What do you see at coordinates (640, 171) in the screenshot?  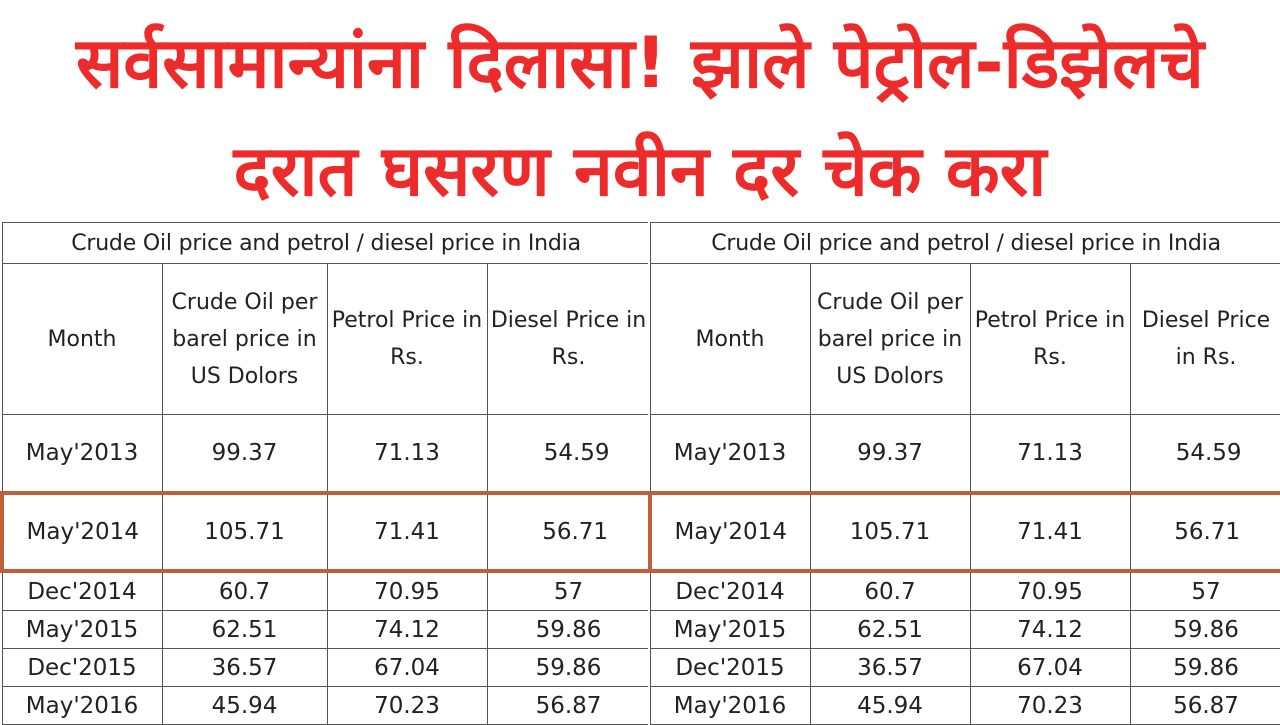 I see `headline-line-2: दरात घसरण नवीन दर चेक करा` at bounding box center [640, 171].